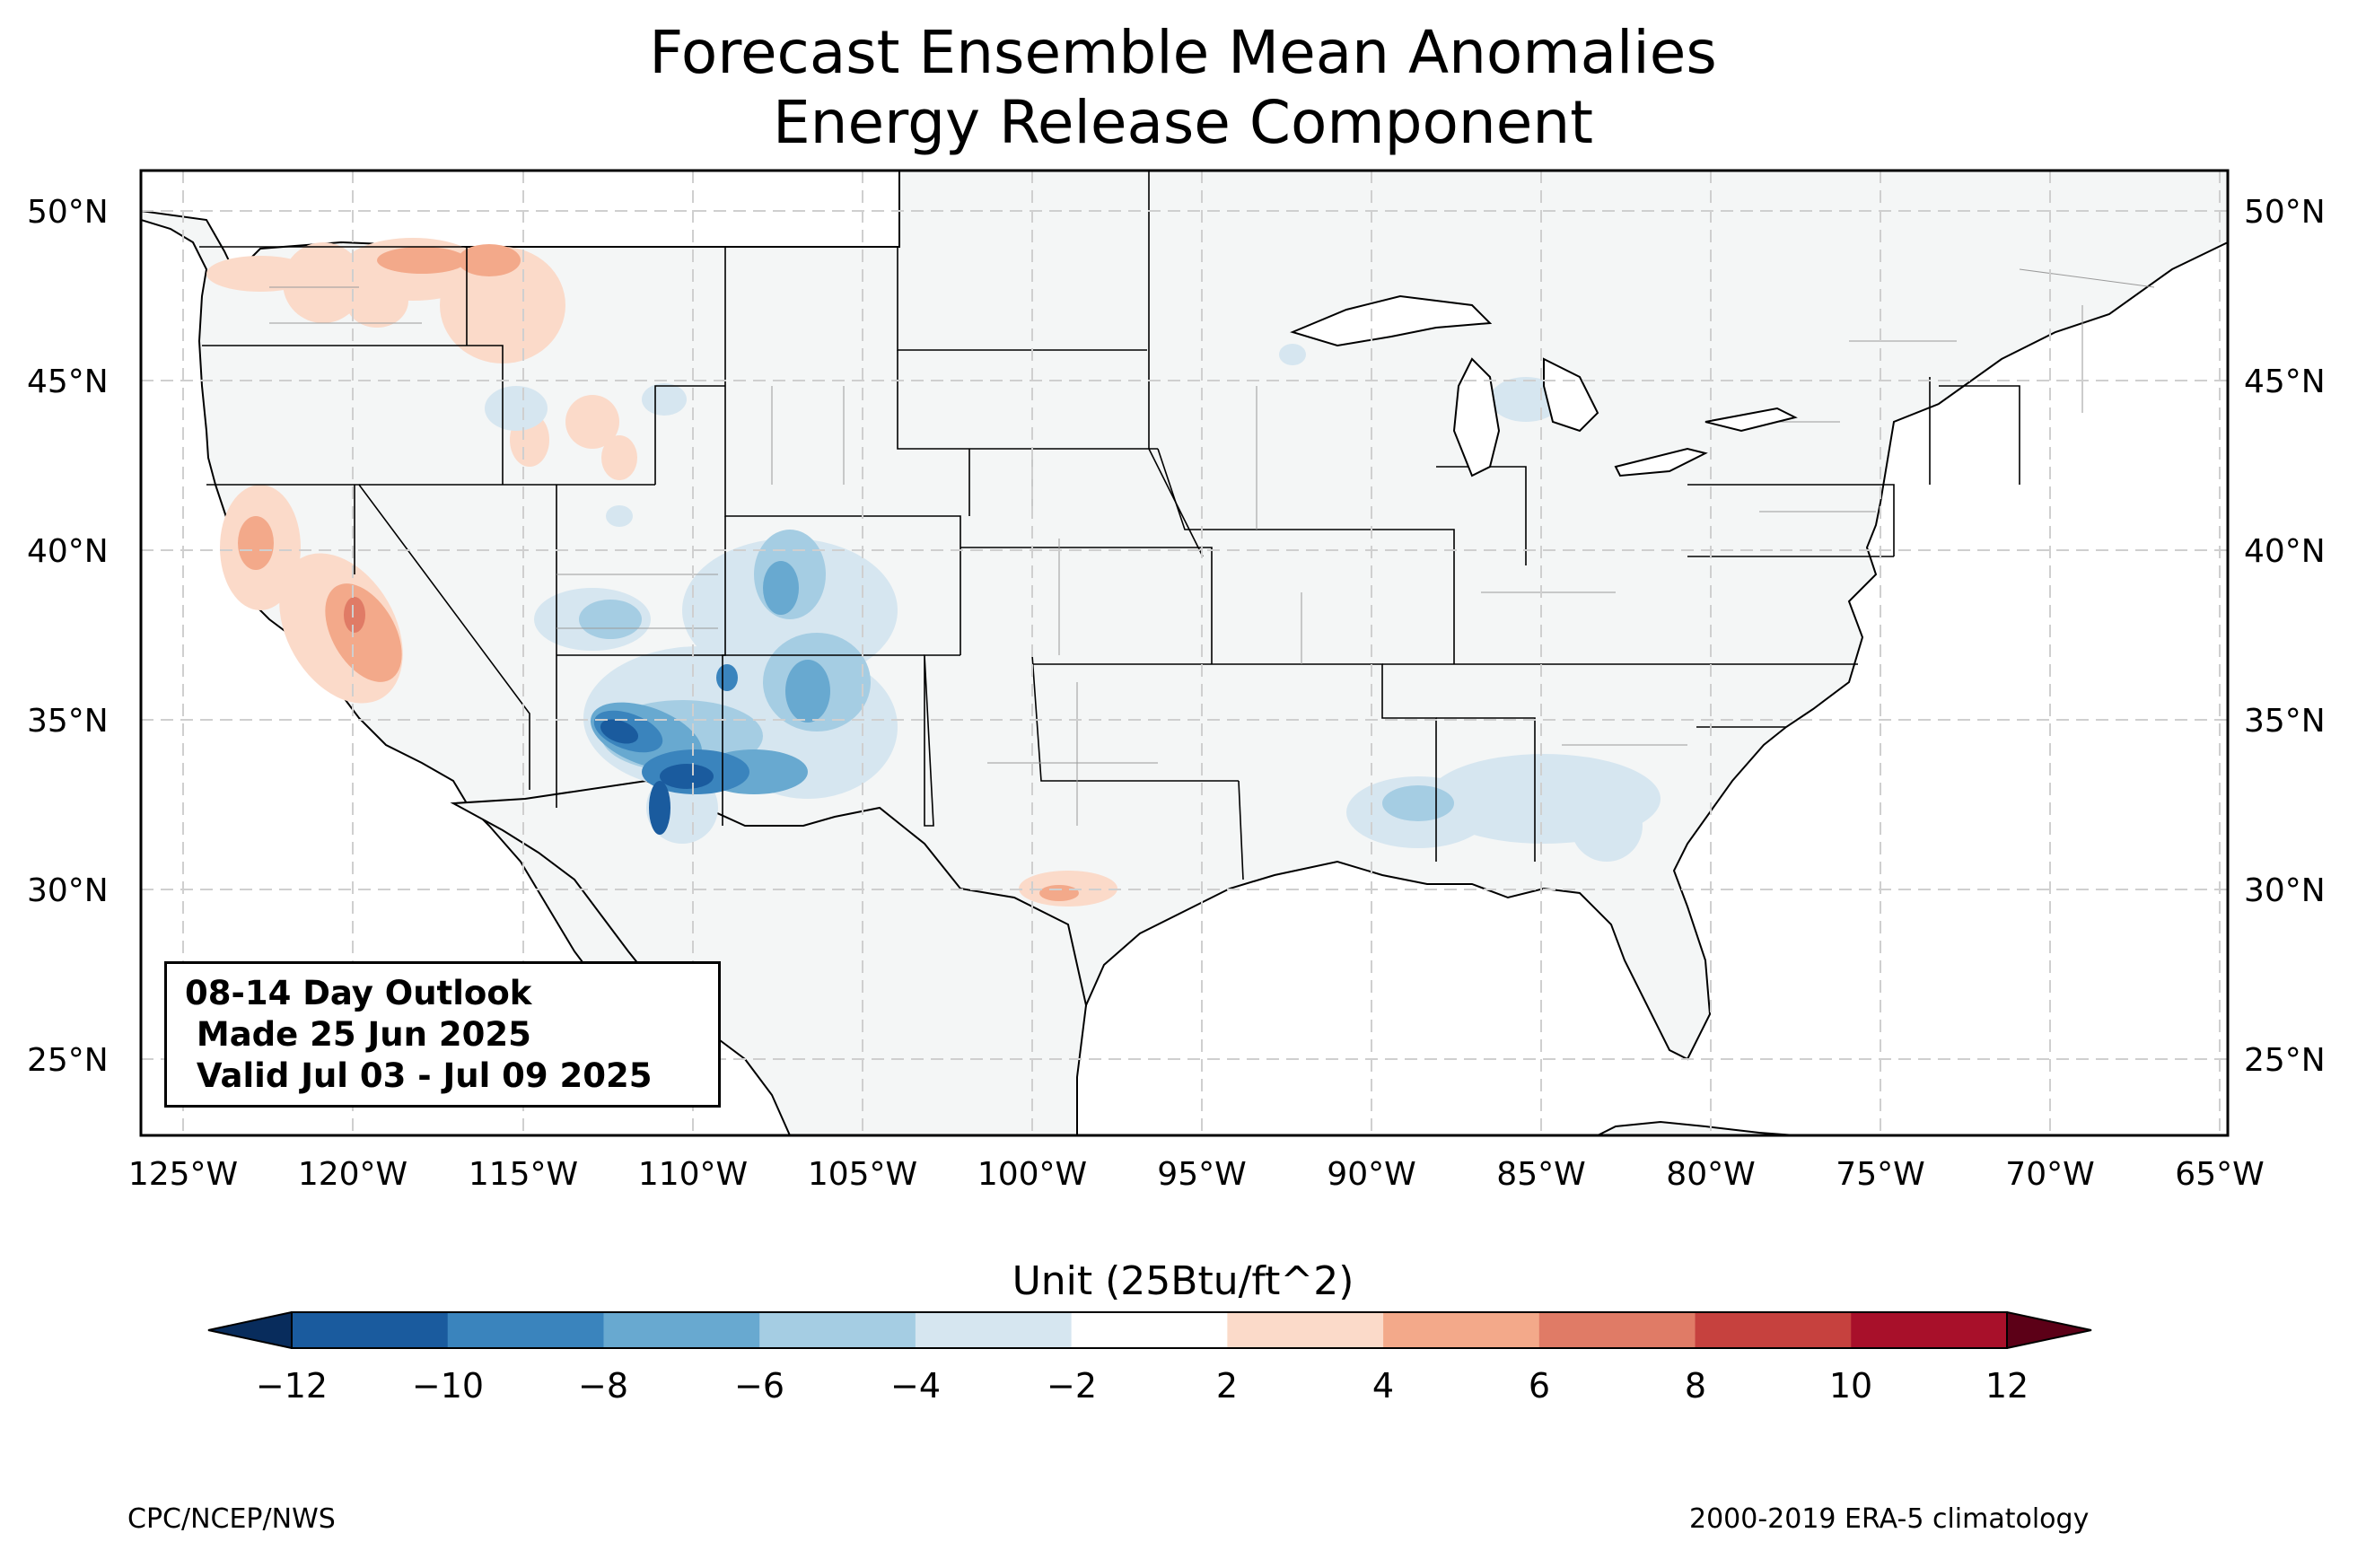 The width and height of the screenshot is (2366, 1568). Describe the element at coordinates (1183, 52) in the screenshot. I see `map-title-line-1: Forecast Ensemble Mean Anomalies` at that location.